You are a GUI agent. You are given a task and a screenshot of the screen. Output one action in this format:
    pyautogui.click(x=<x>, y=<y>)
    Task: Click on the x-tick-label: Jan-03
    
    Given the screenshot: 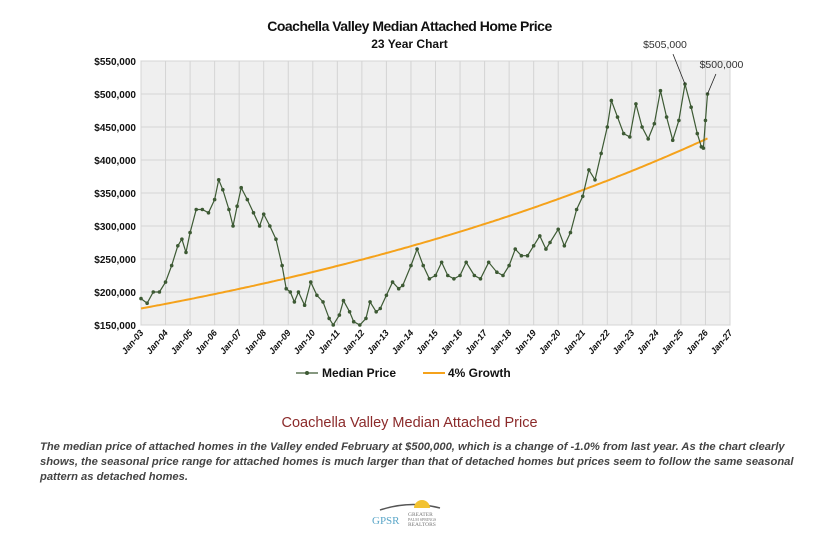 What is the action you would take?
    pyautogui.click(x=133, y=342)
    